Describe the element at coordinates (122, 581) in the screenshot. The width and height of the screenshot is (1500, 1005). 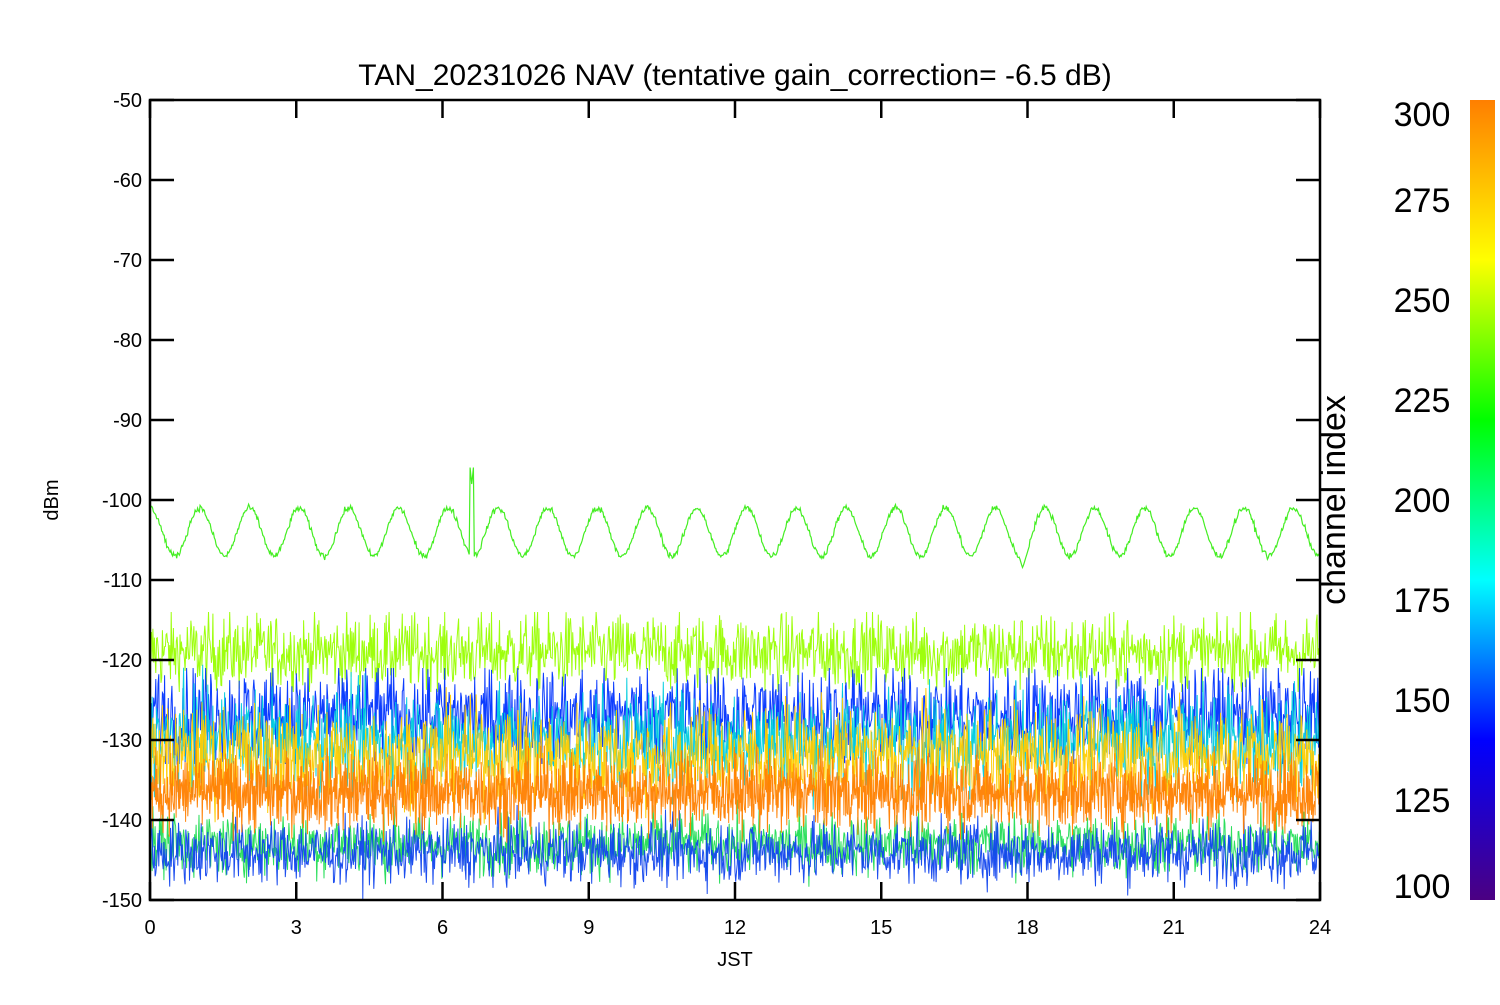
I see `y-tick-label: -110` at that location.